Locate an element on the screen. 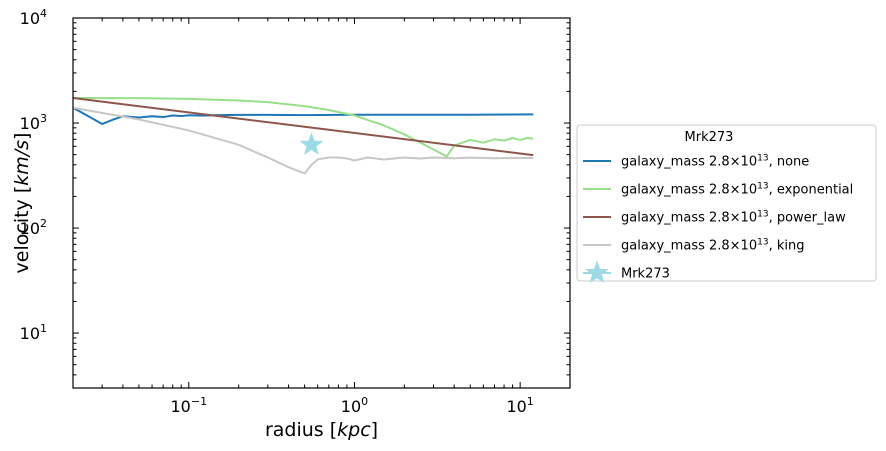 Image resolution: width=886 pixels, height=451 pixels. legend-label-3: galaxy_mass 2.8×1013, king is located at coordinates (712, 246).